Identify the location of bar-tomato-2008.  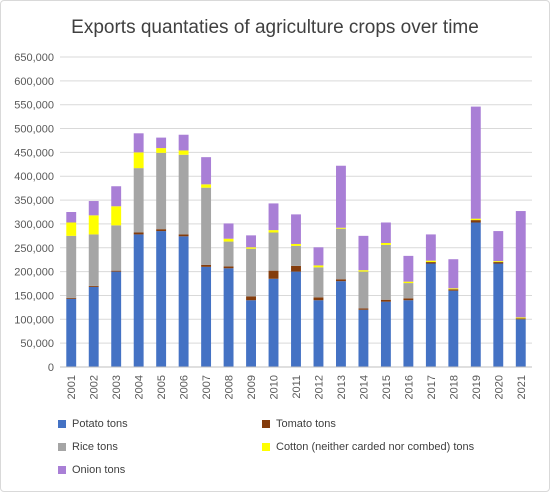
(228, 267).